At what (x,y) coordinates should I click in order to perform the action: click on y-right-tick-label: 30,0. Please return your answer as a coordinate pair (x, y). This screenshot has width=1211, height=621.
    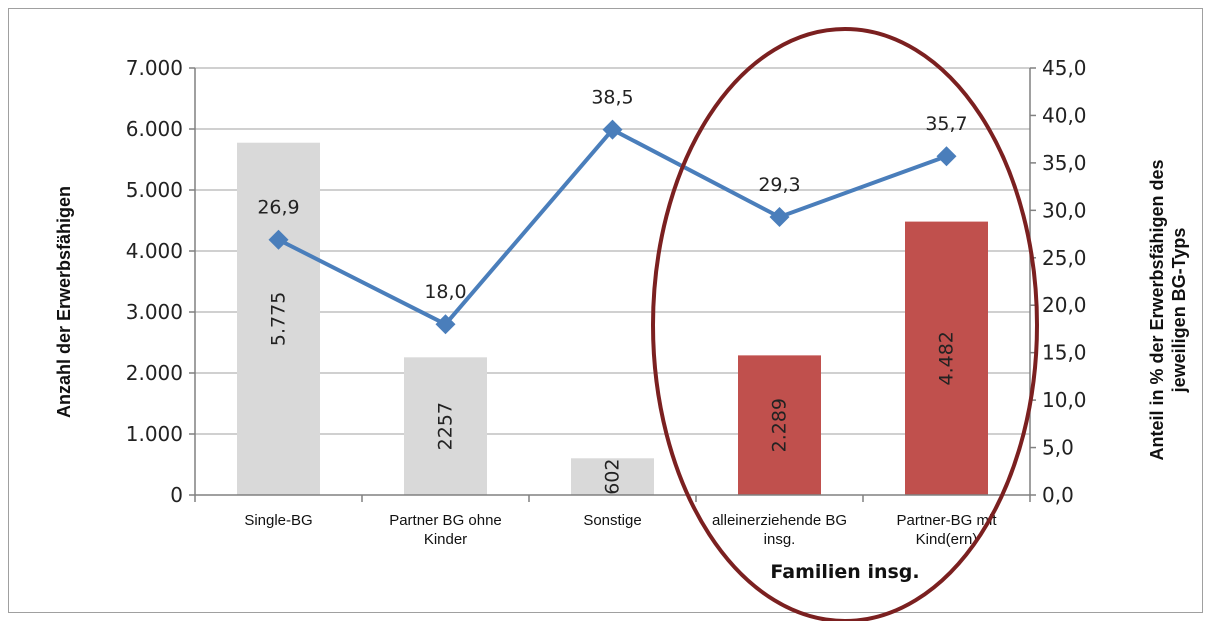
    Looking at the image, I should click on (1064, 210).